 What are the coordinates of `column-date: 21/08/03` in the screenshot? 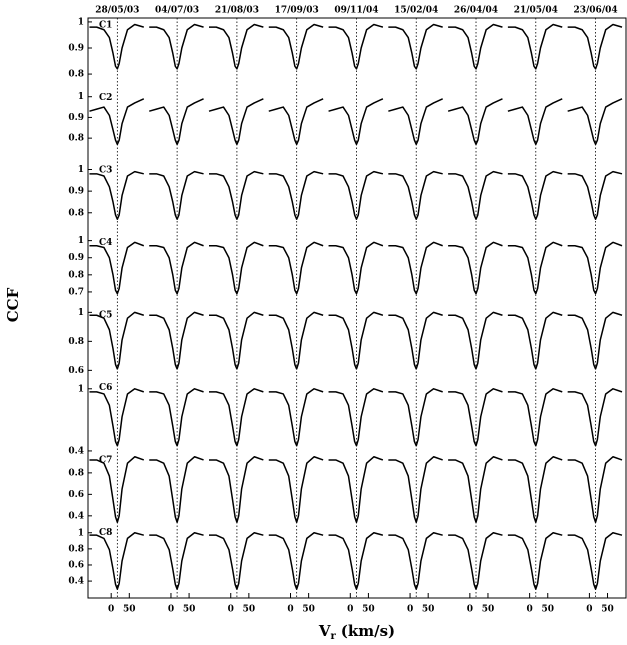 It's located at (237, 11).